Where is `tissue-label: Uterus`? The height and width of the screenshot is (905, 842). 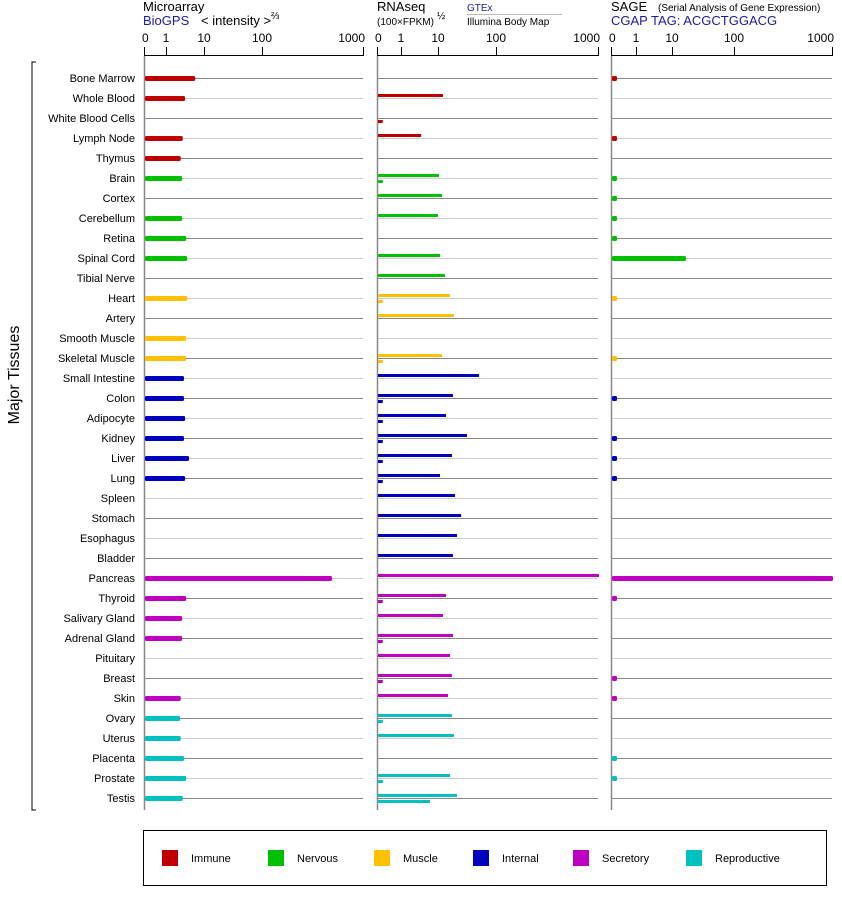 tissue-label: Uterus is located at coordinates (119, 739).